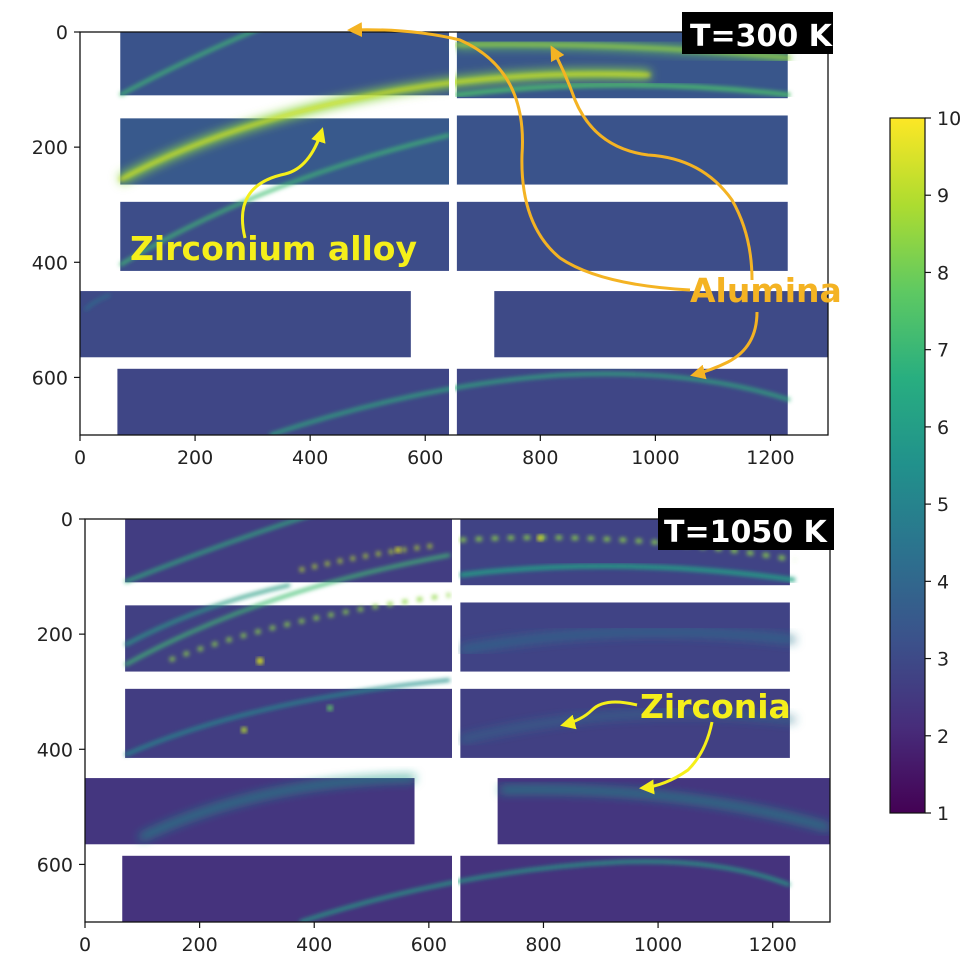 This screenshot has height=967, width=977. What do you see at coordinates (56, 205) in the screenshot?
I see `y-axis-ticks-top: 0 200 400 600` at bounding box center [56, 205].